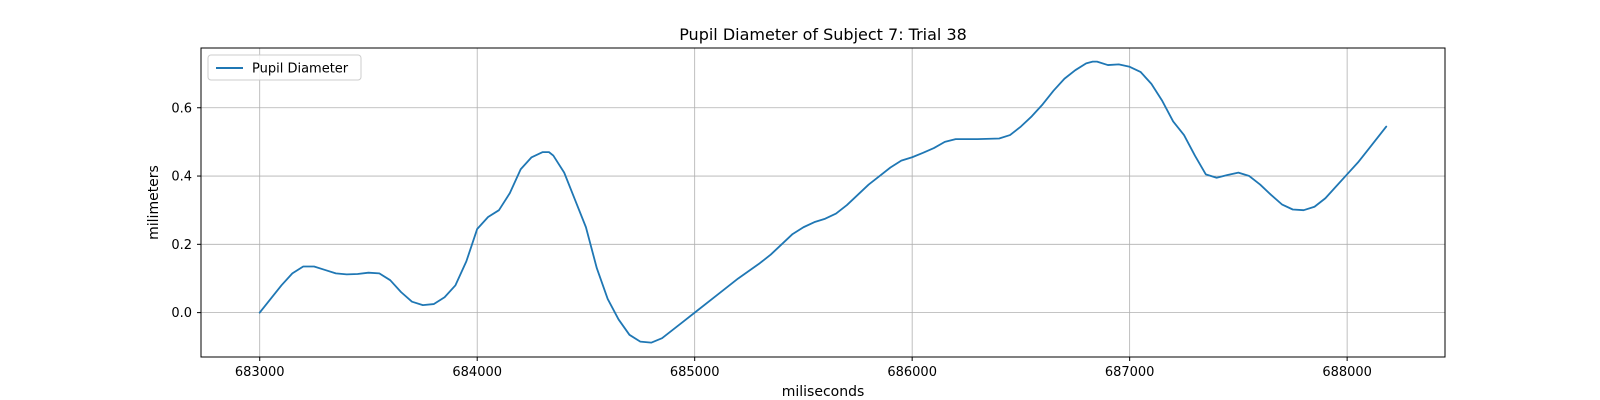  Describe the element at coordinates (1130, 372) in the screenshot. I see `x-tick-label: 687000` at that location.